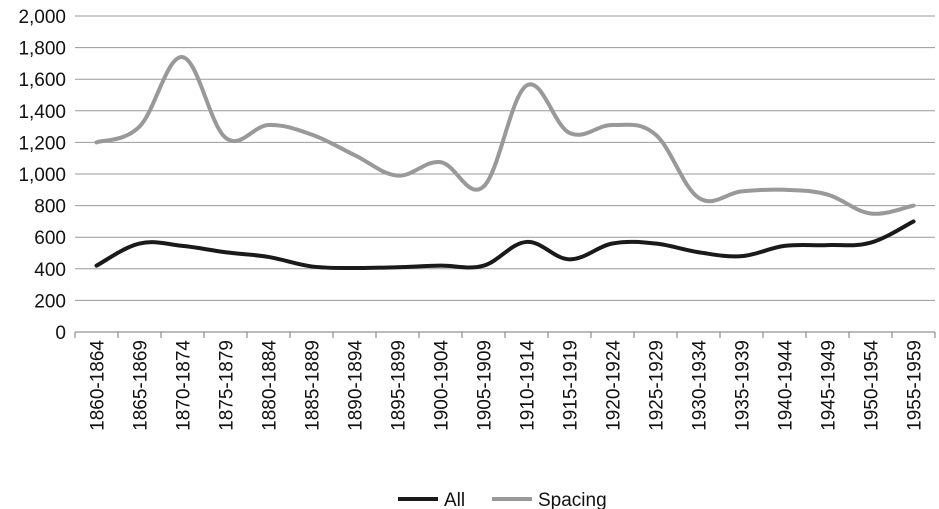 This screenshot has height=509, width=939. I want to click on x-tick-label: 1905-1909, so click(485, 385).